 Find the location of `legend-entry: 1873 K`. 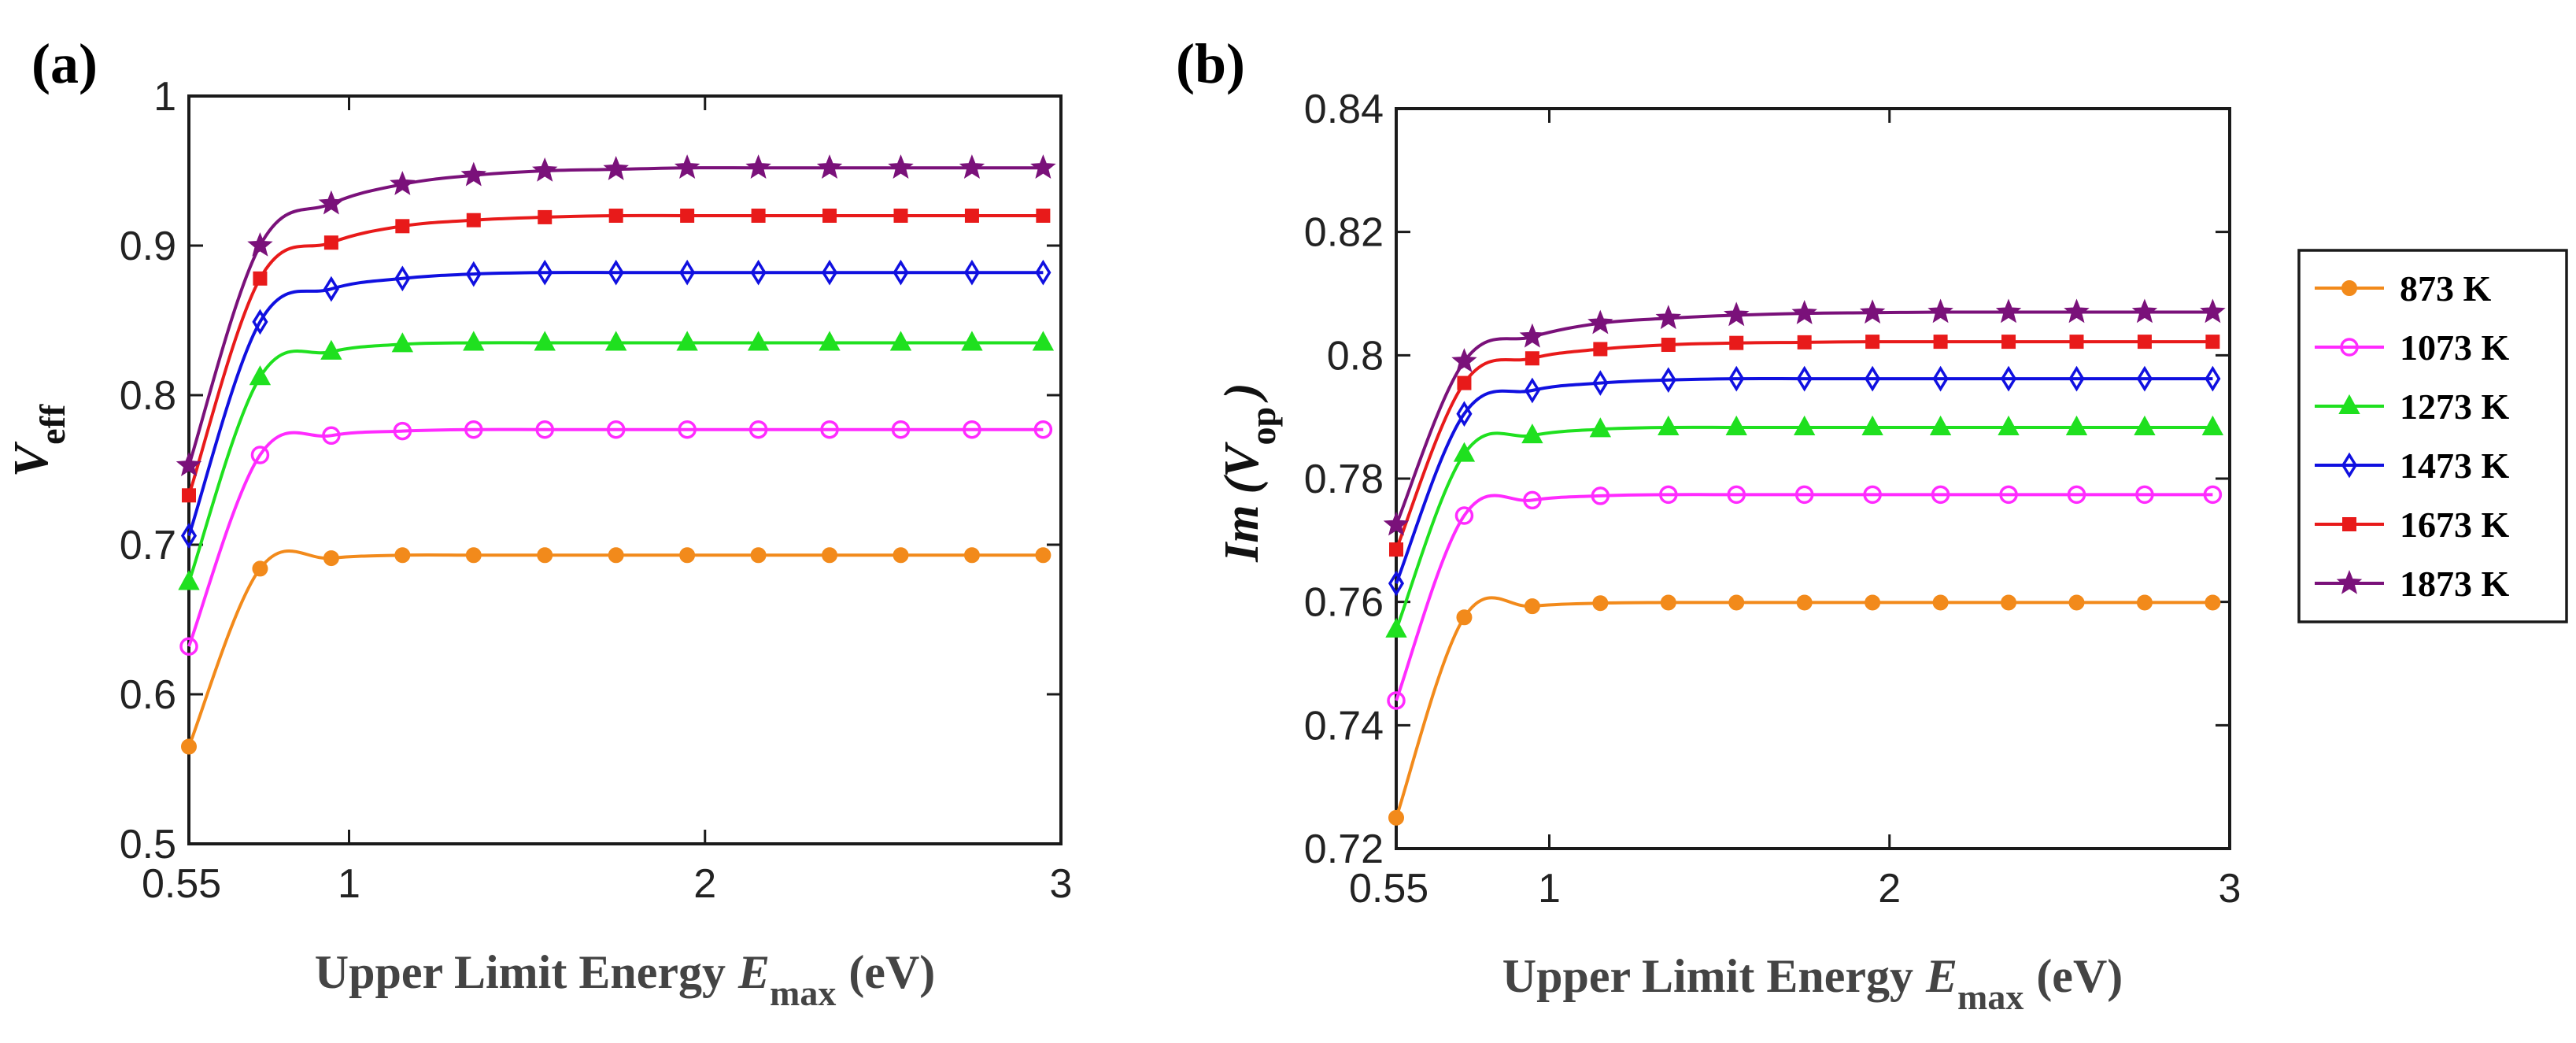

legend-entry: 1873 K is located at coordinates (2412, 584).